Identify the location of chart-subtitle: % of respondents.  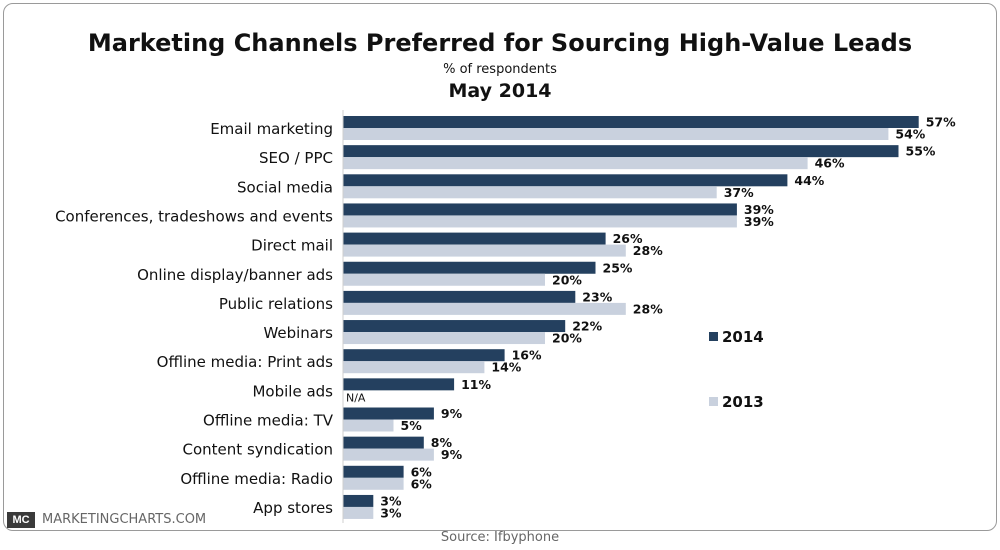
(500, 69).